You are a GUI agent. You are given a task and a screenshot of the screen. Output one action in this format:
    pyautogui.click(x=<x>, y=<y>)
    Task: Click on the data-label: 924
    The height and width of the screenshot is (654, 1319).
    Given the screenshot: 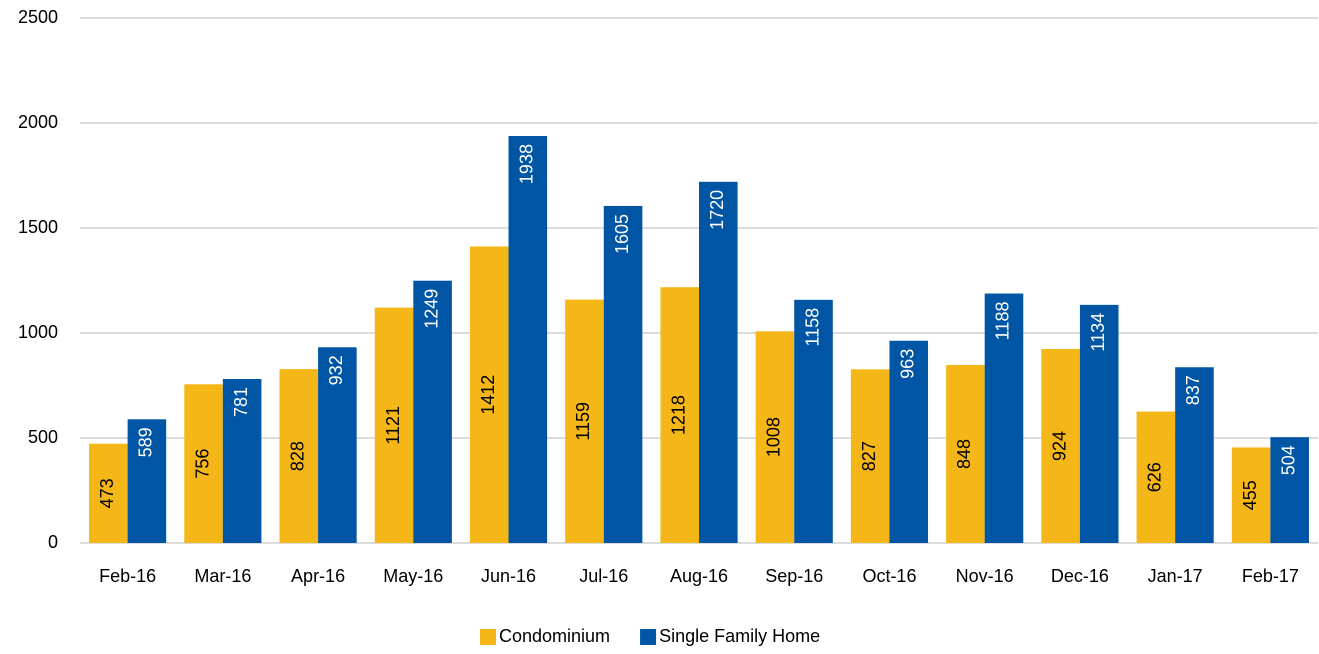 What is the action you would take?
    pyautogui.click(x=1059, y=446)
    